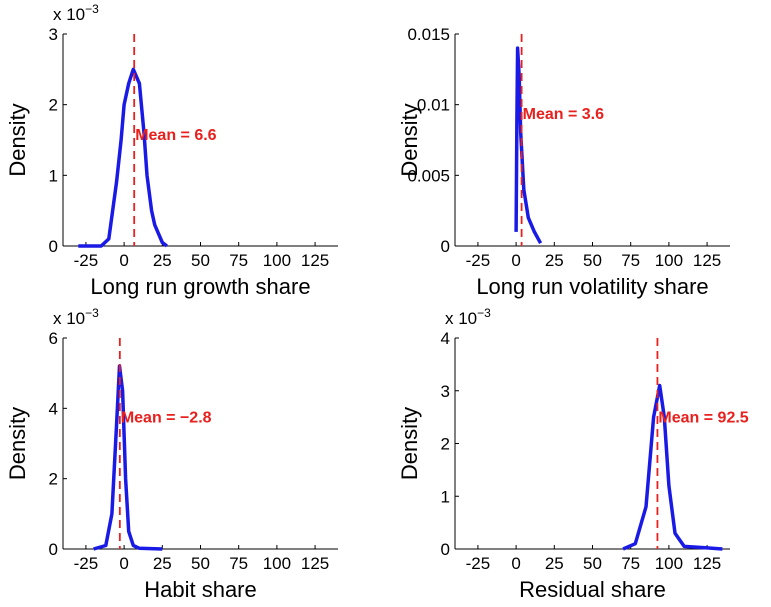 This screenshot has width=771, height=607. I want to click on mean-annotation: Mean = 92.5, so click(703, 417).